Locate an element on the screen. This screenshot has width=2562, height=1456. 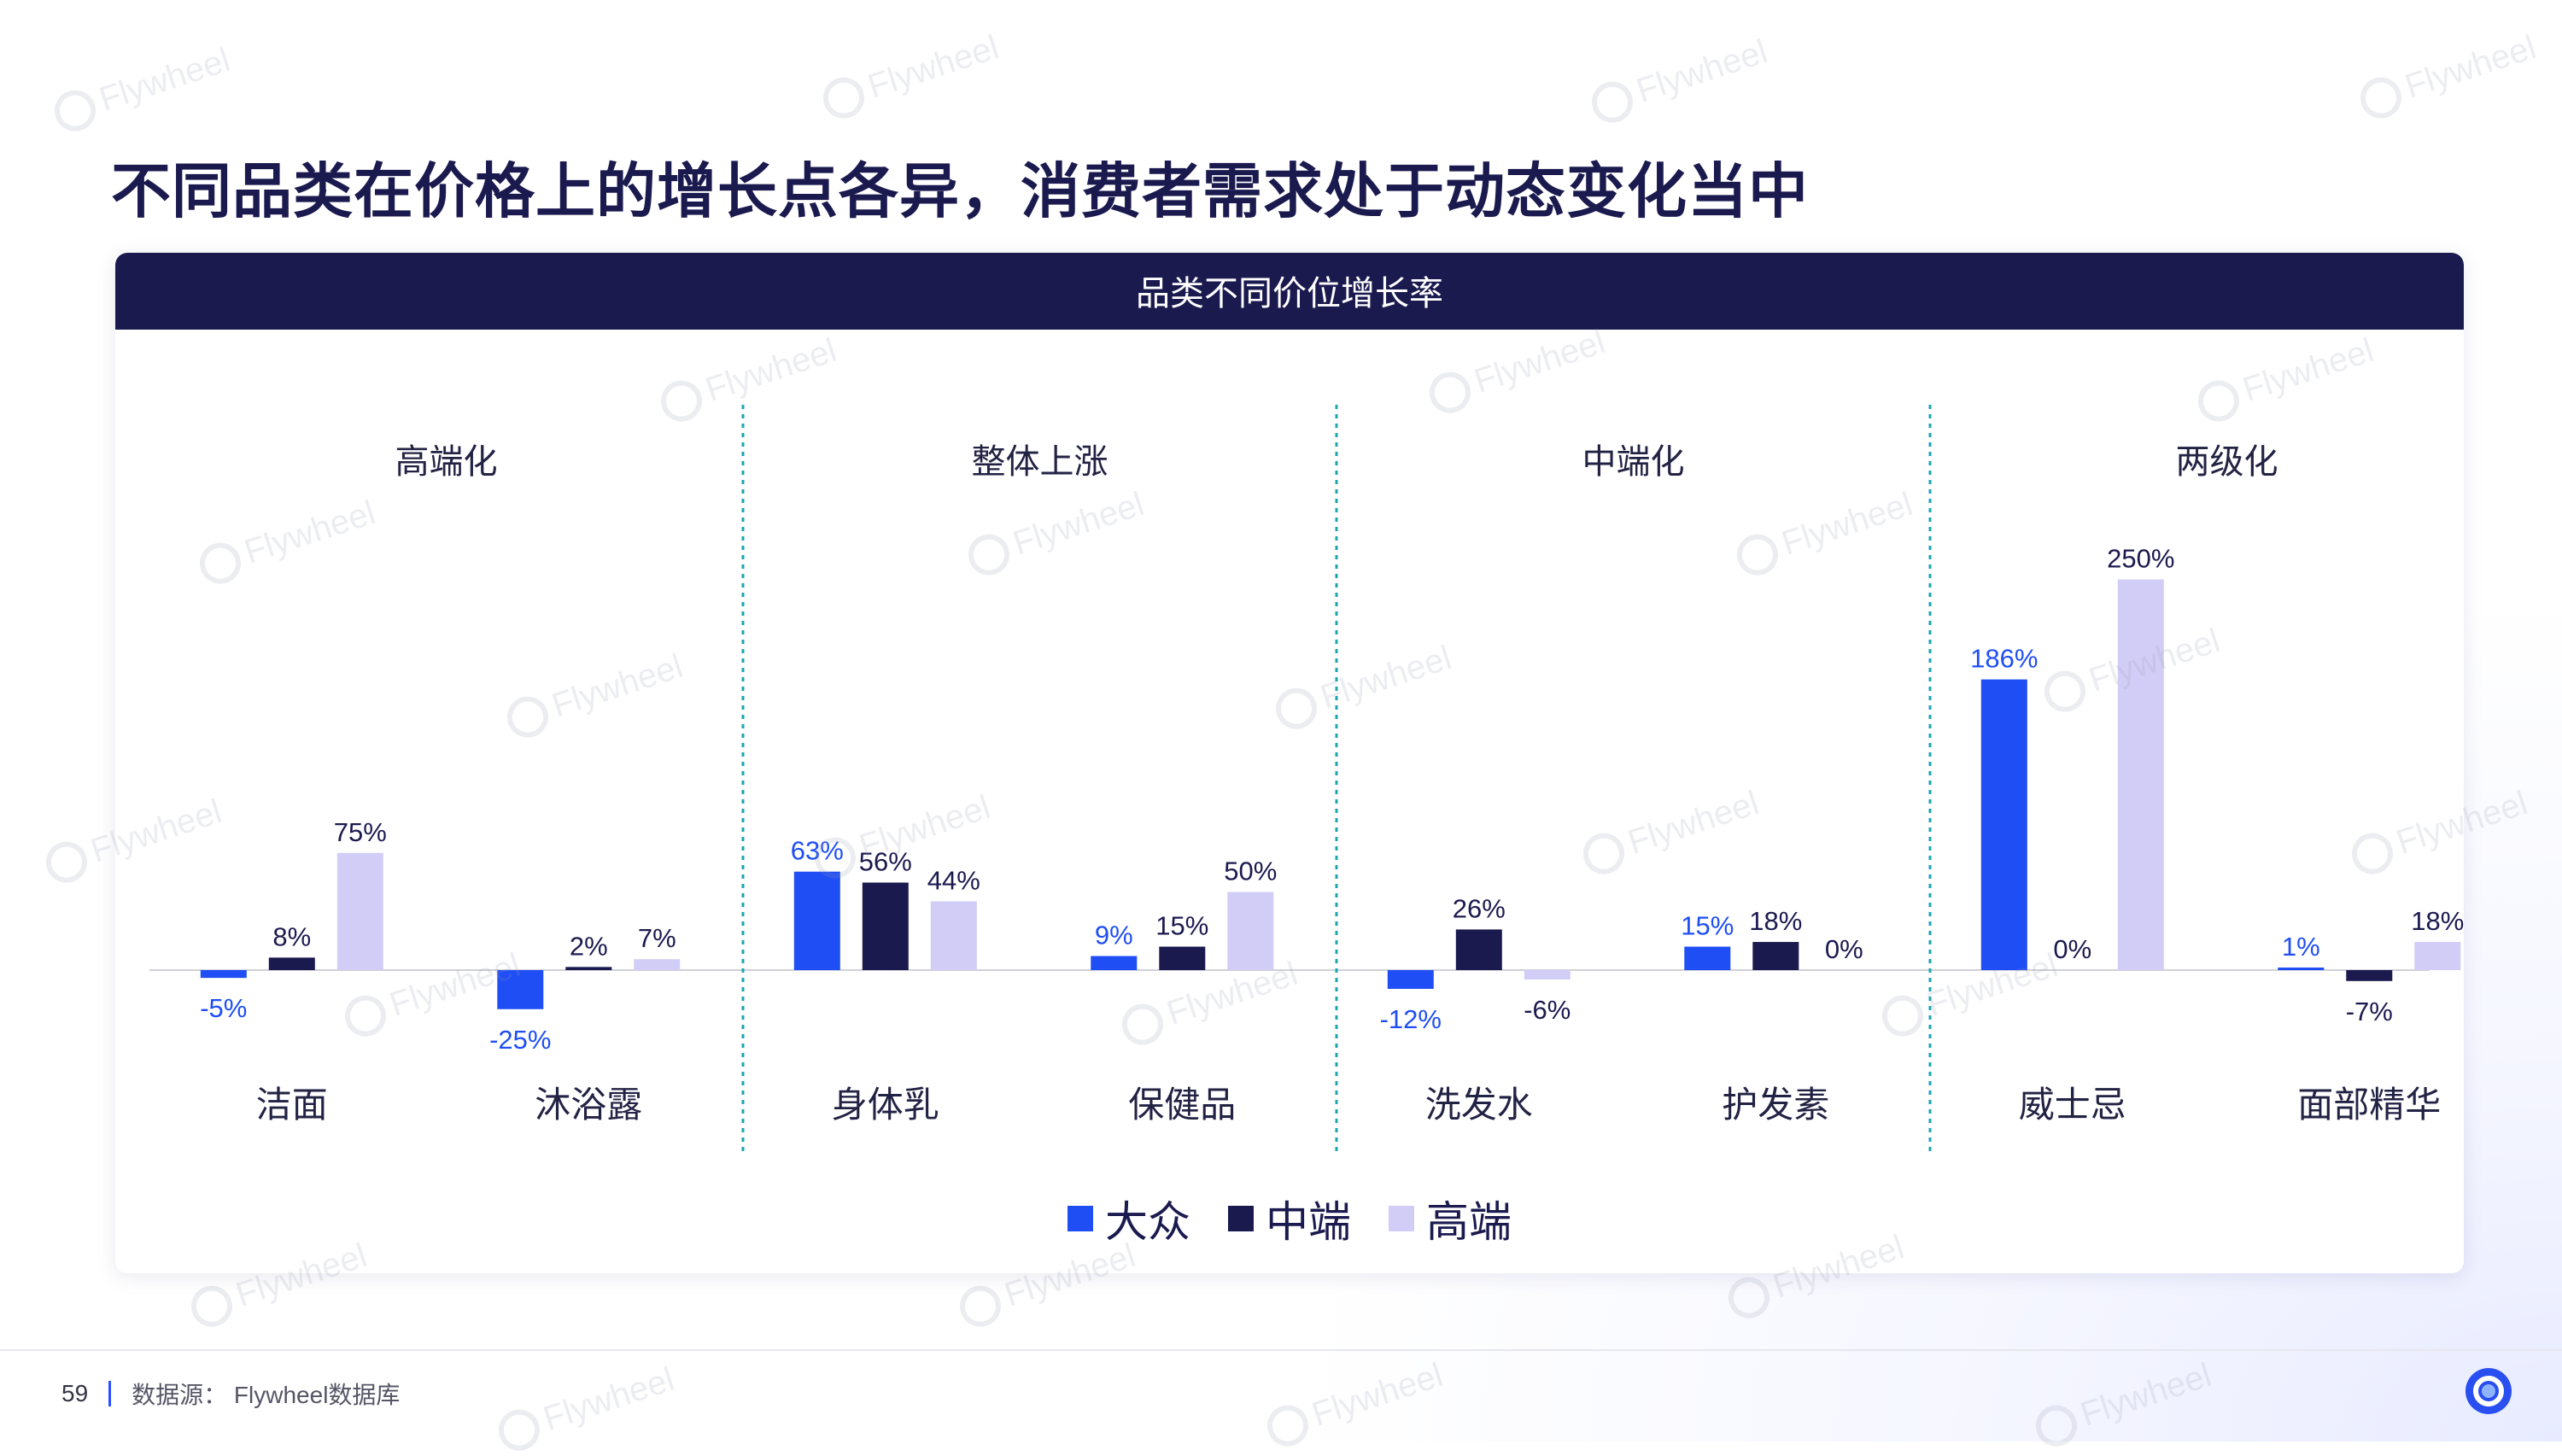
category-label: 威士忌 is located at coordinates (2072, 1105).